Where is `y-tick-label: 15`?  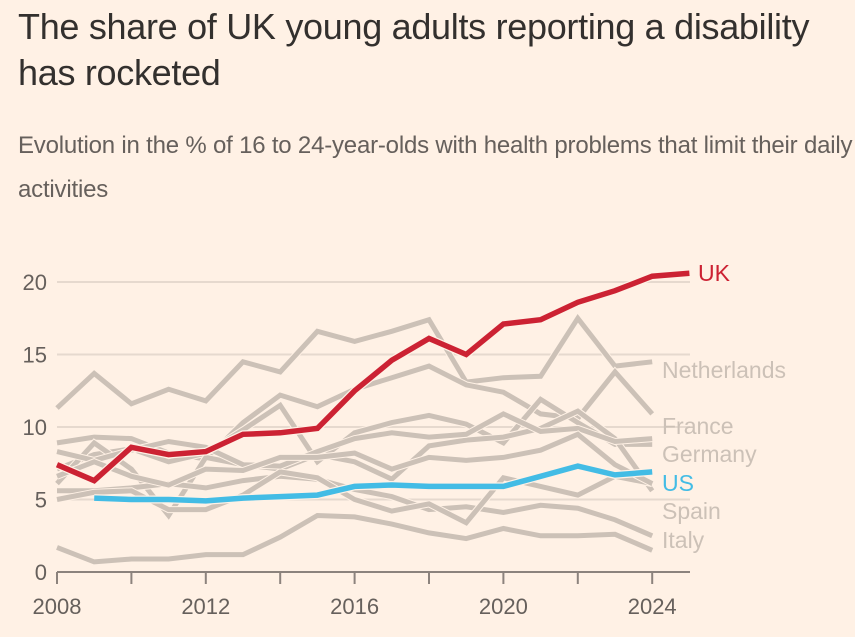
y-tick-label: 15 is located at coordinates (35, 355).